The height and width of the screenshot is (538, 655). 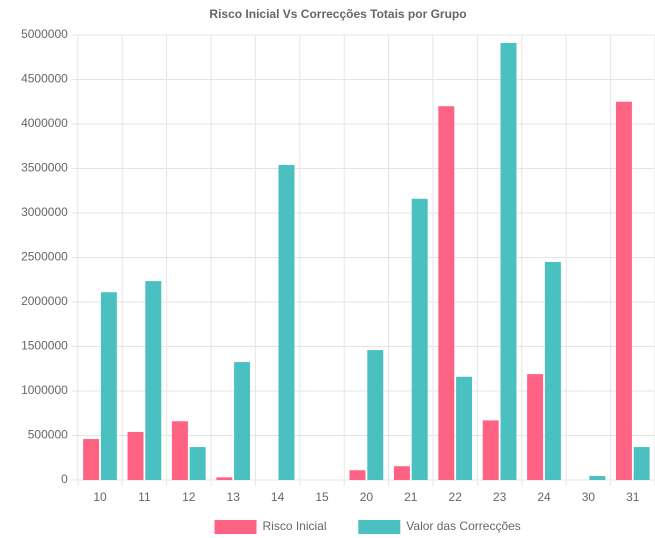 What do you see at coordinates (44, 123) in the screenshot?
I see `y-tick-label: 4000000` at bounding box center [44, 123].